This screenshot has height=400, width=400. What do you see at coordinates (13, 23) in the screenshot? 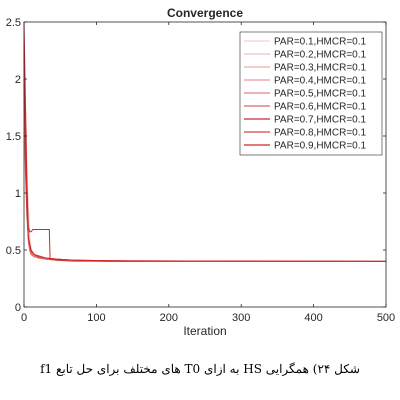
I see `y-tick-label: 2.5` at bounding box center [13, 23].